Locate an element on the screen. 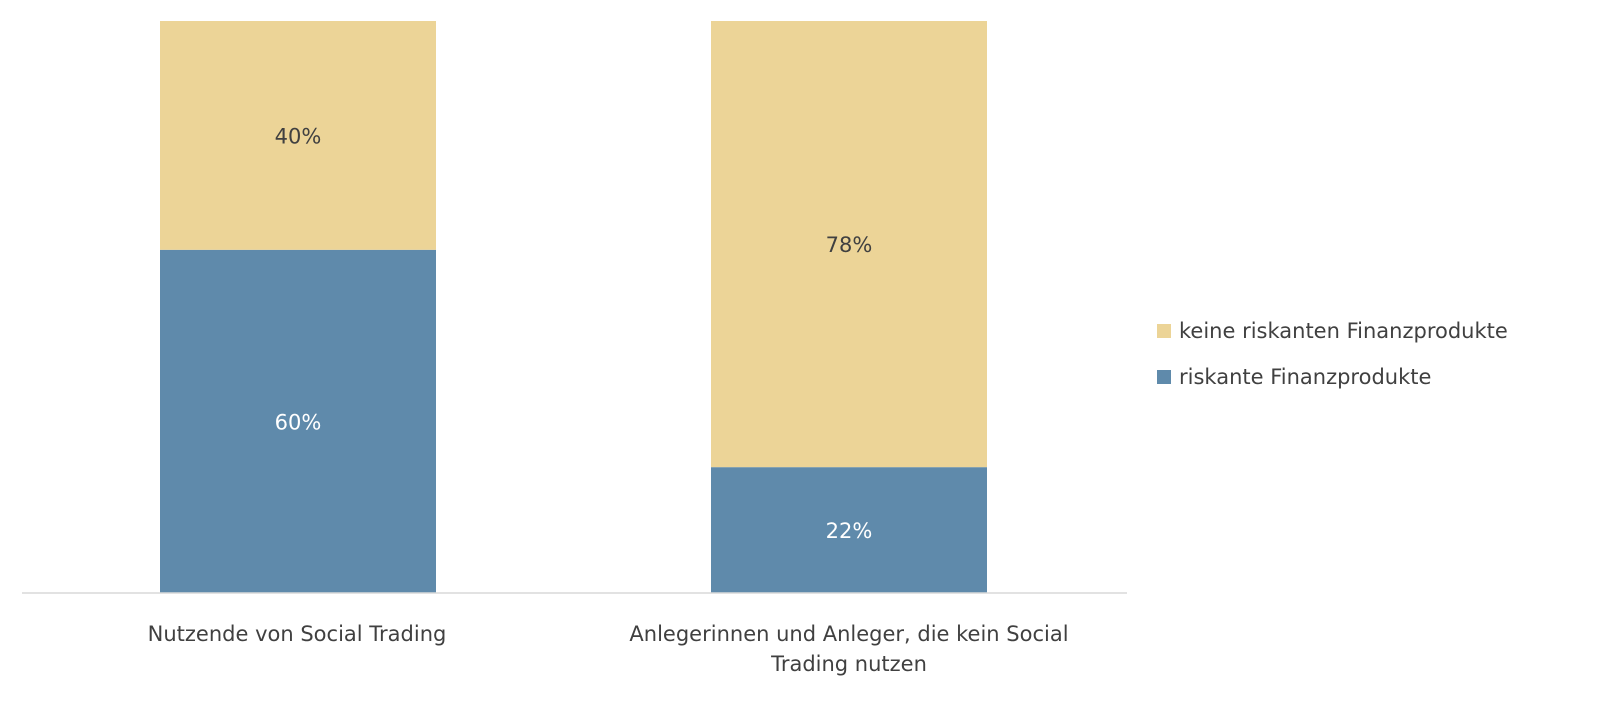  data-label-1-0: 22% is located at coordinates (849, 531).